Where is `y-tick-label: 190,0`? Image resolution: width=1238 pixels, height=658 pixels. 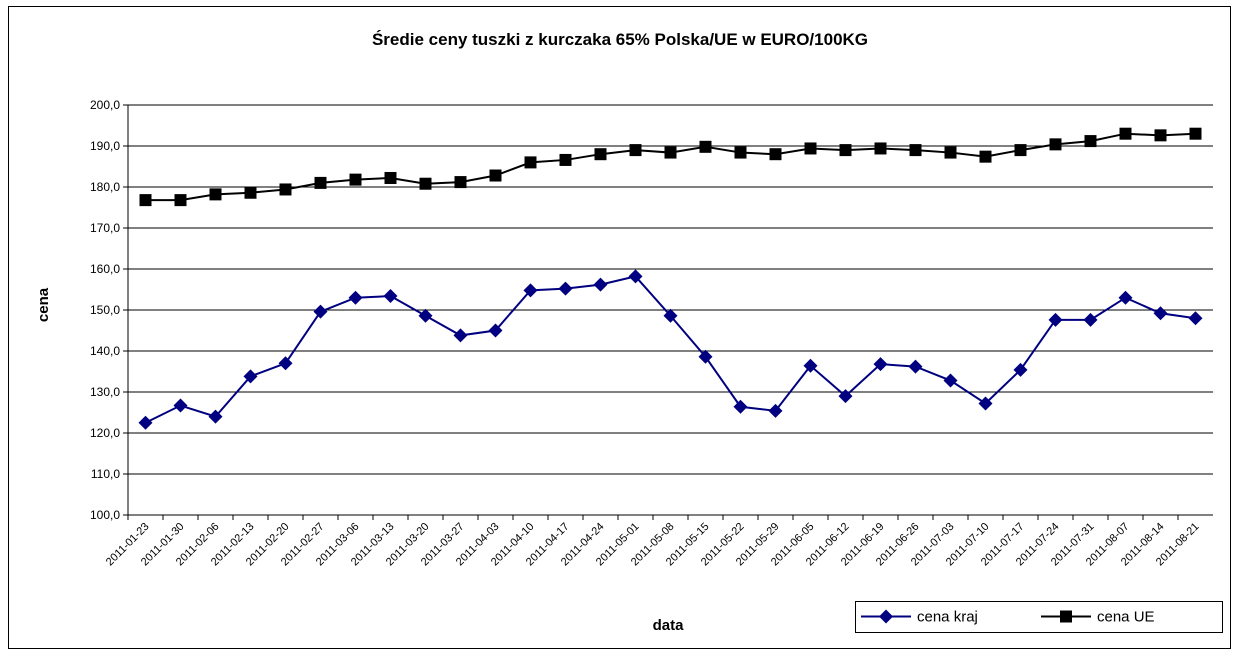
y-tick-label: 190,0 is located at coordinates (105, 146).